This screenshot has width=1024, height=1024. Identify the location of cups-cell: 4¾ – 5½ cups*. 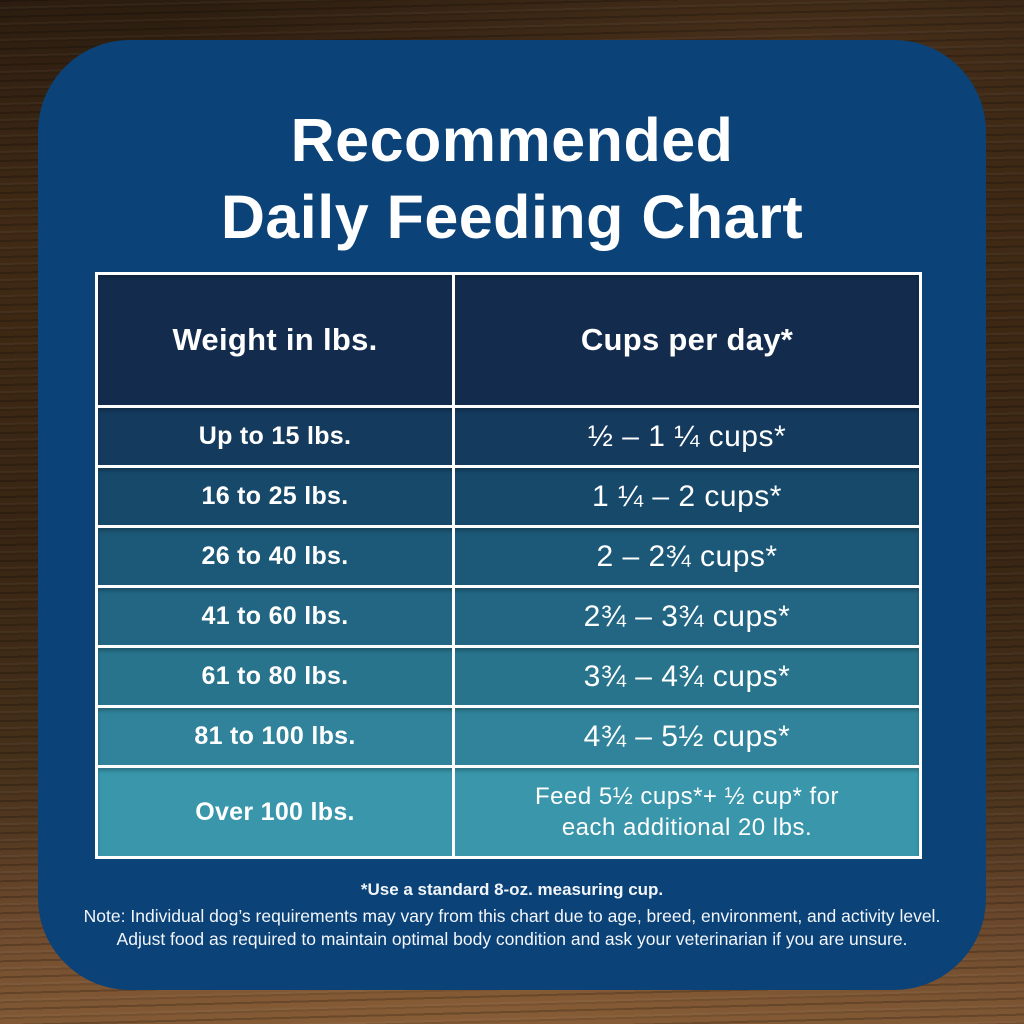
(687, 736).